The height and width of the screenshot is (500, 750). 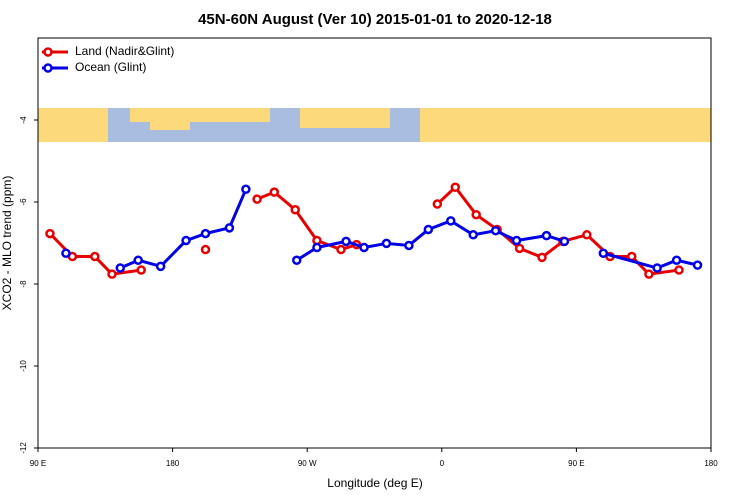 What do you see at coordinates (110, 67) in the screenshot?
I see `legend-label: Ocean (Glint)` at bounding box center [110, 67].